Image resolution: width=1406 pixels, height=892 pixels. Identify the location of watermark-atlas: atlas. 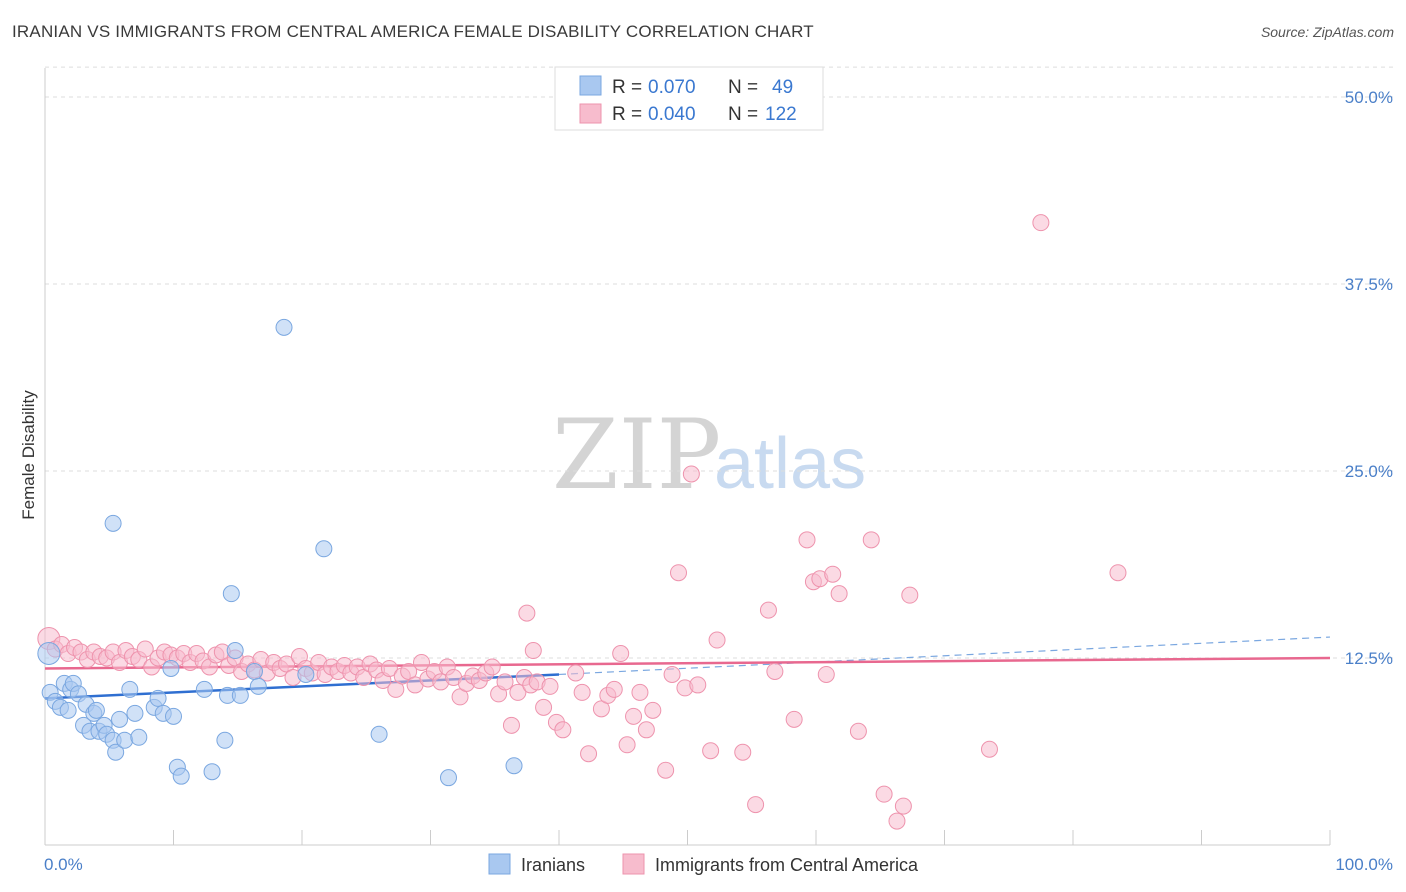
(790, 464).